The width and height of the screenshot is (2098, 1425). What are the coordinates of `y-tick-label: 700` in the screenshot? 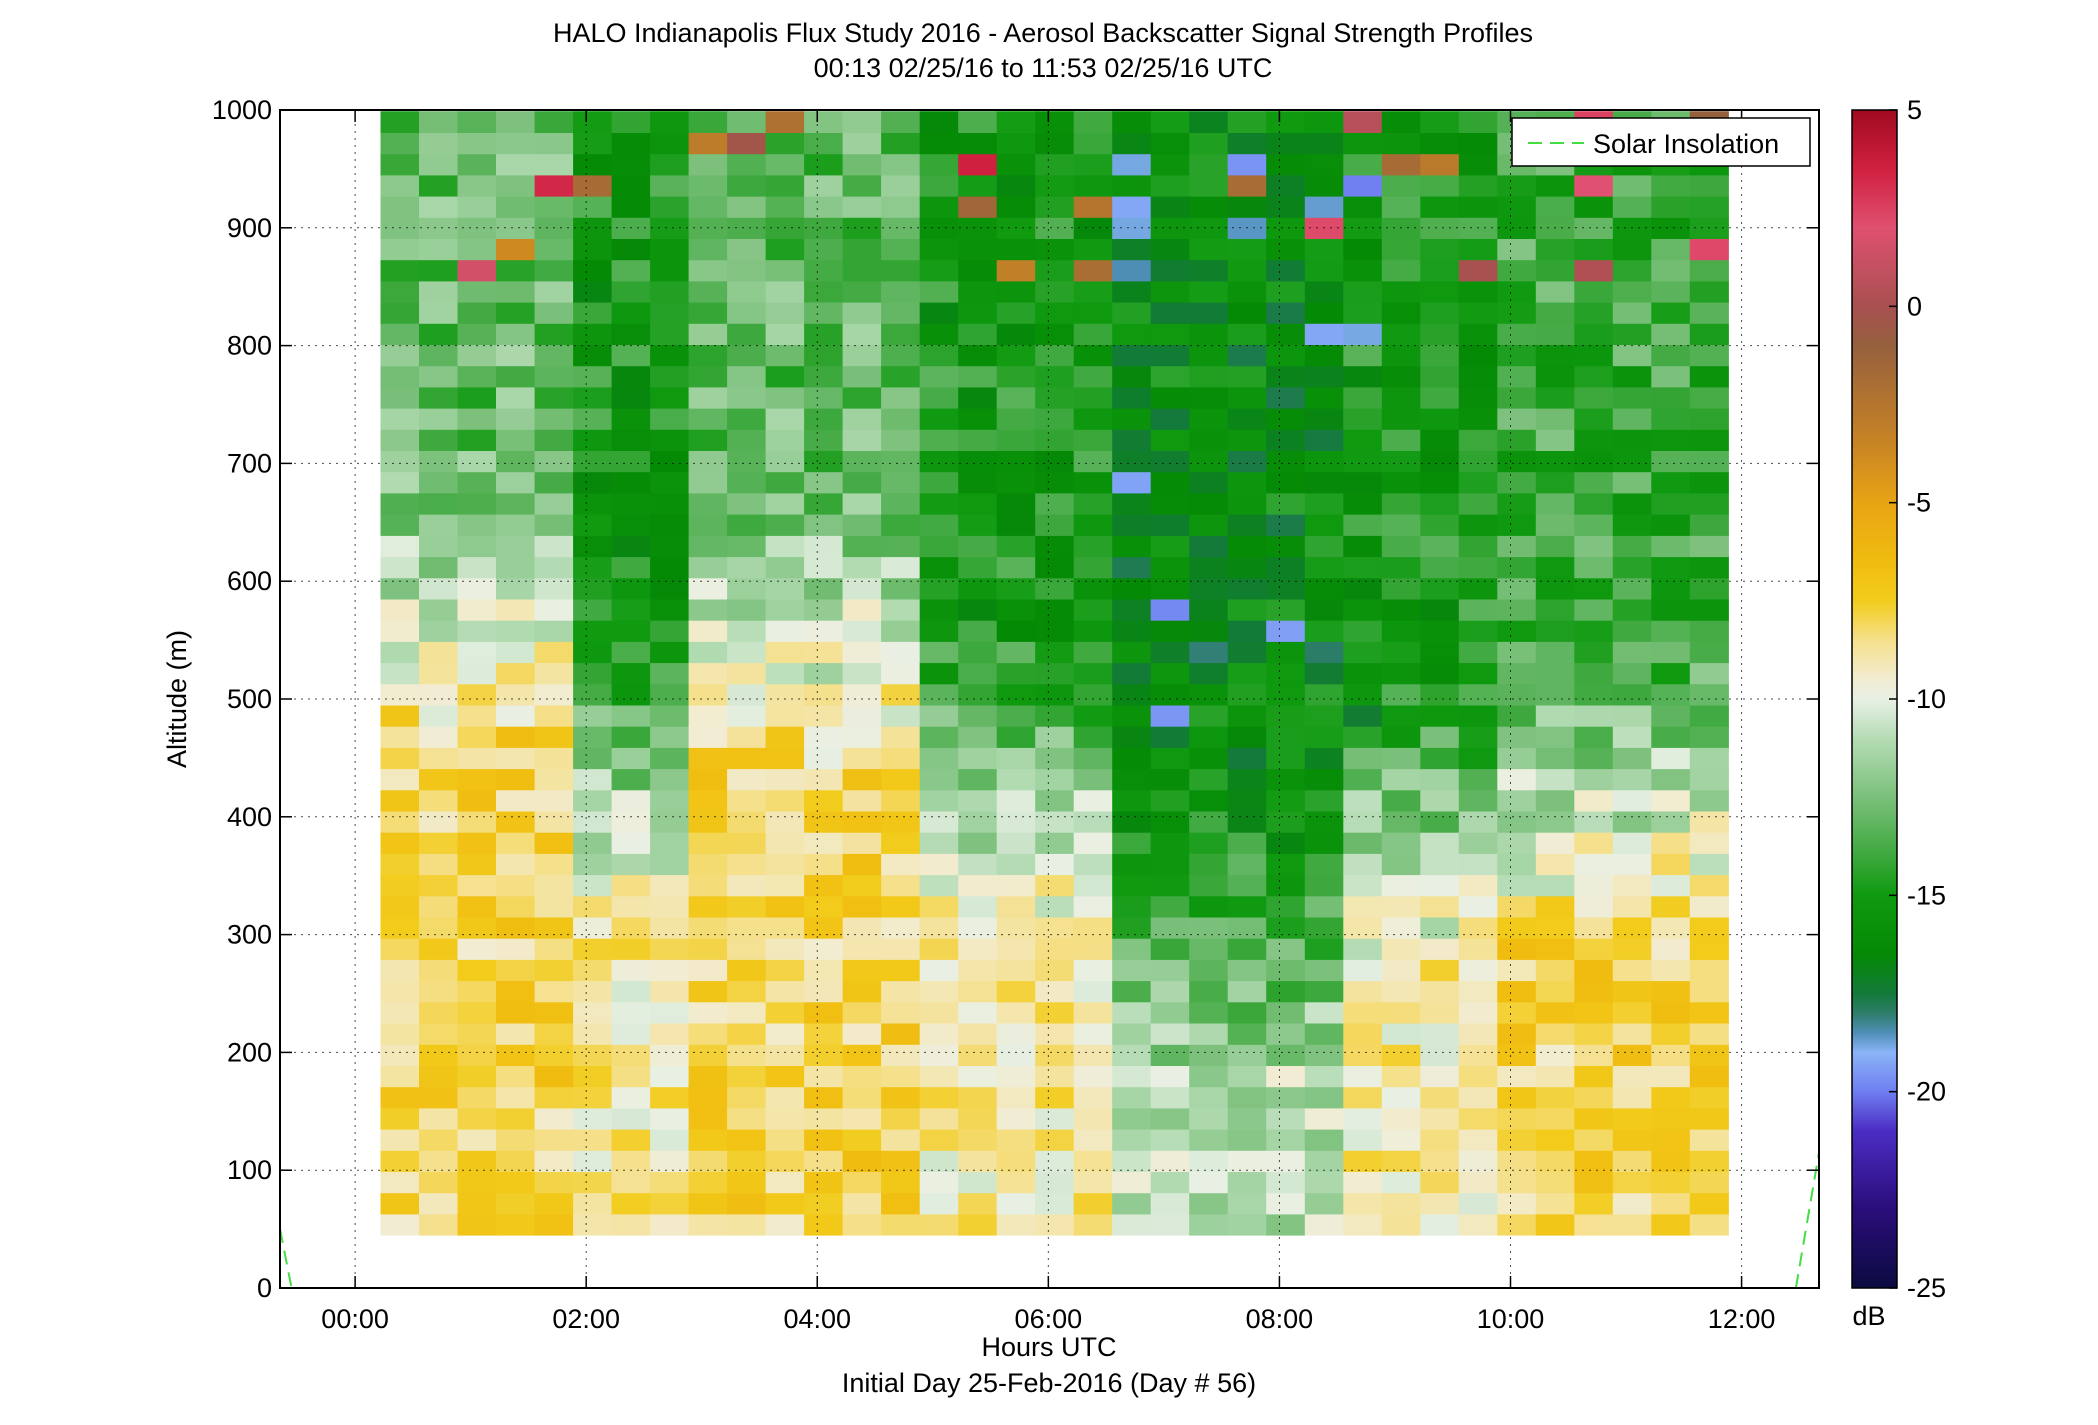 It's located at (249, 463).